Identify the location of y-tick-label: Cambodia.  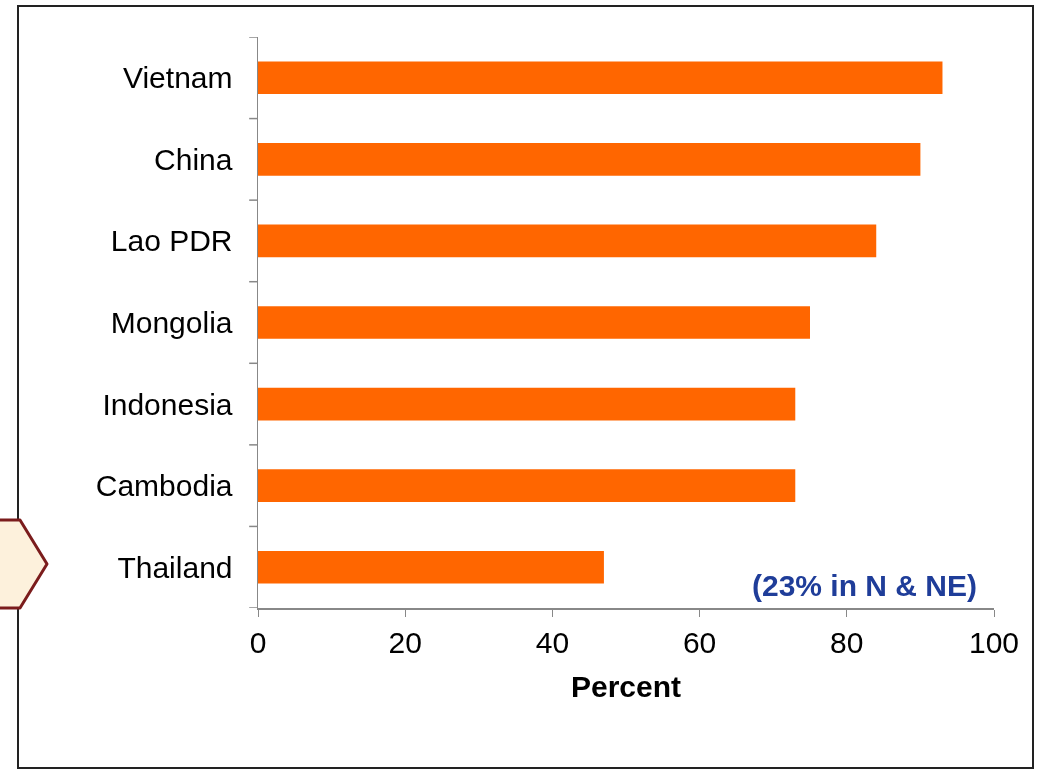
(164, 486).